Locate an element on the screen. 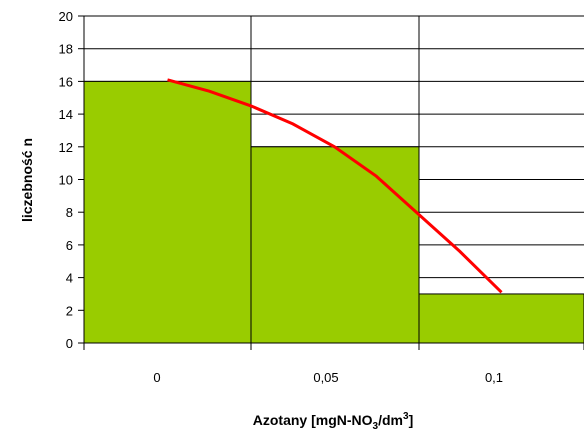 The height and width of the screenshot is (436, 584). y-tick-label: 4 is located at coordinates (69, 278).